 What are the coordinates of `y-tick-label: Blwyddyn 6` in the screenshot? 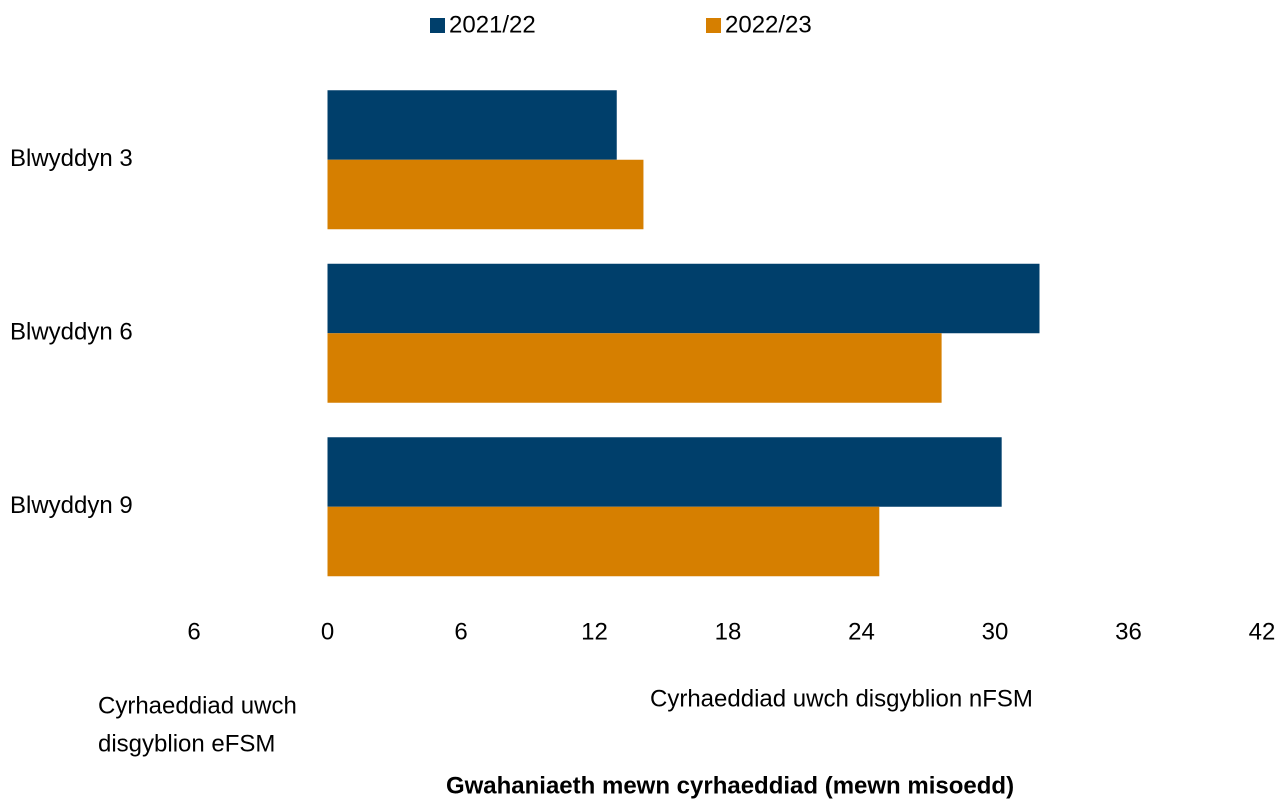 It's located at (71, 332).